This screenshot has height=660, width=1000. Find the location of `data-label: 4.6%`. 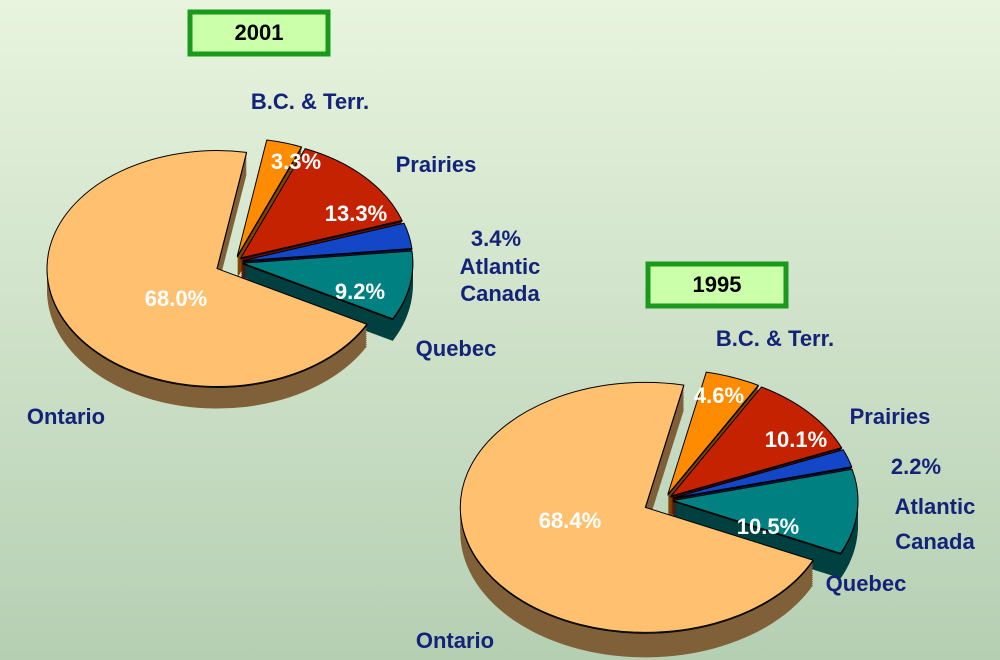

data-label: 4.6% is located at coordinates (719, 395).